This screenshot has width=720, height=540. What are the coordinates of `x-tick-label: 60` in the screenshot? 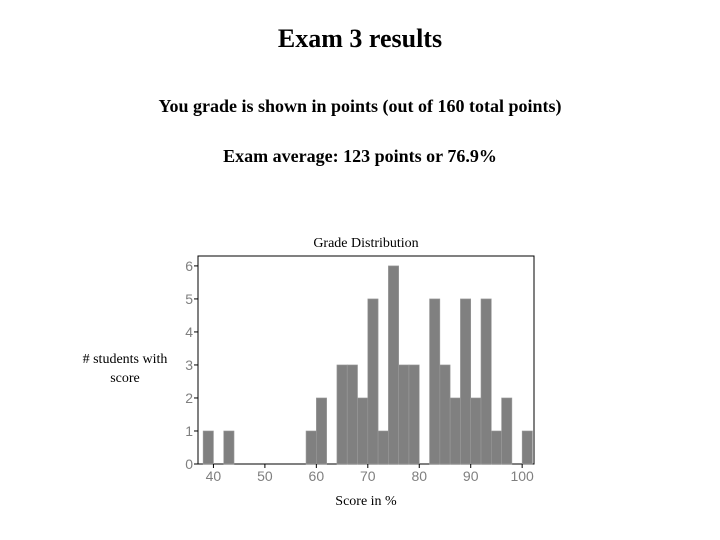 It's located at (317, 476).